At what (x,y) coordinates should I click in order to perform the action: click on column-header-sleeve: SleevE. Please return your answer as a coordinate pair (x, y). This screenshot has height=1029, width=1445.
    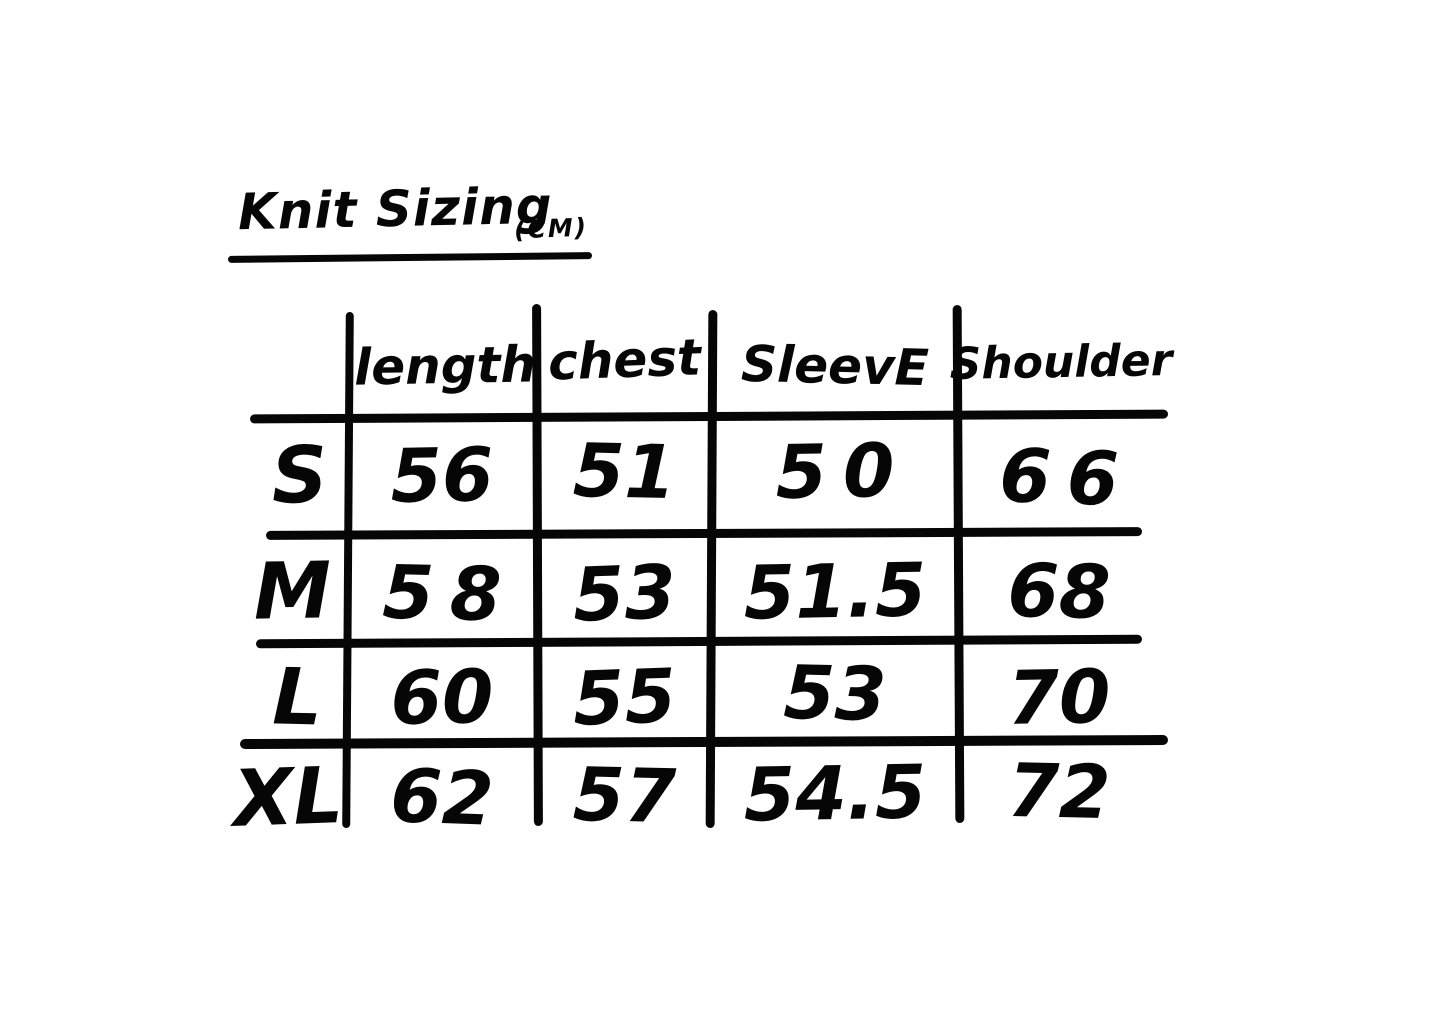
    Looking at the image, I should click on (835, 366).